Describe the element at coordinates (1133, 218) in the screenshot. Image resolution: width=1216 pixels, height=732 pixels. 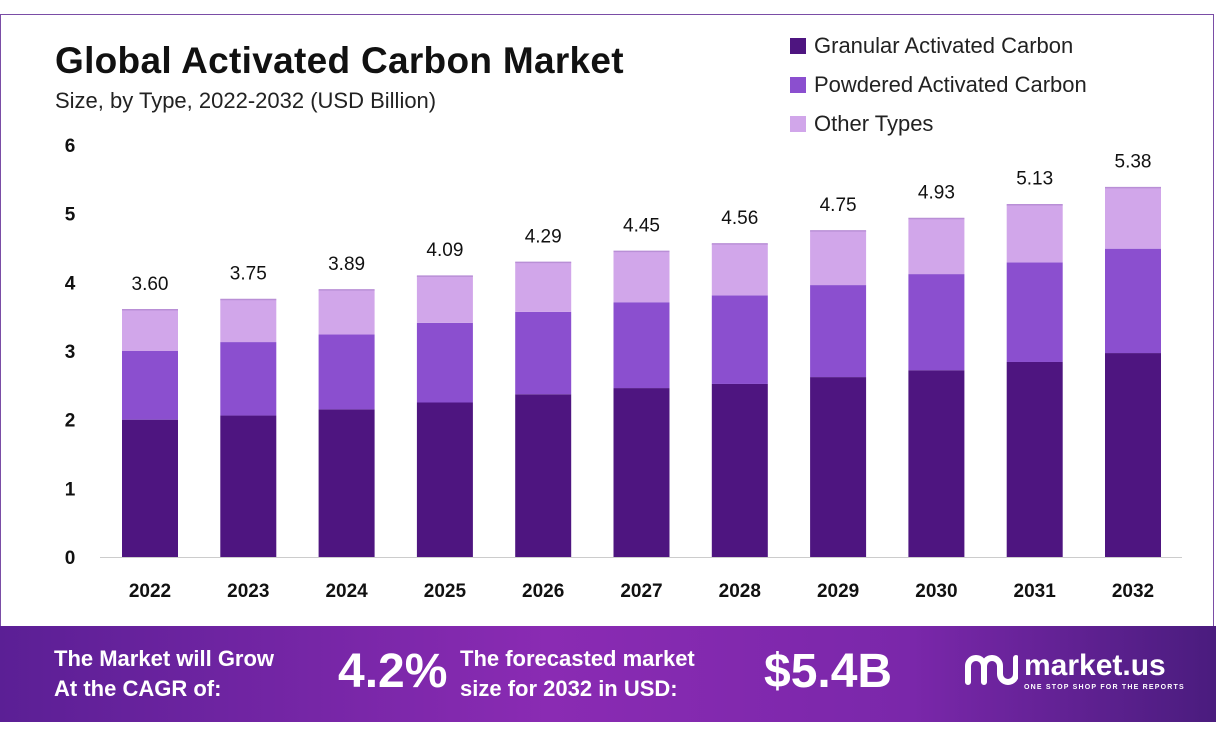
I see `bar-other-2032` at that location.